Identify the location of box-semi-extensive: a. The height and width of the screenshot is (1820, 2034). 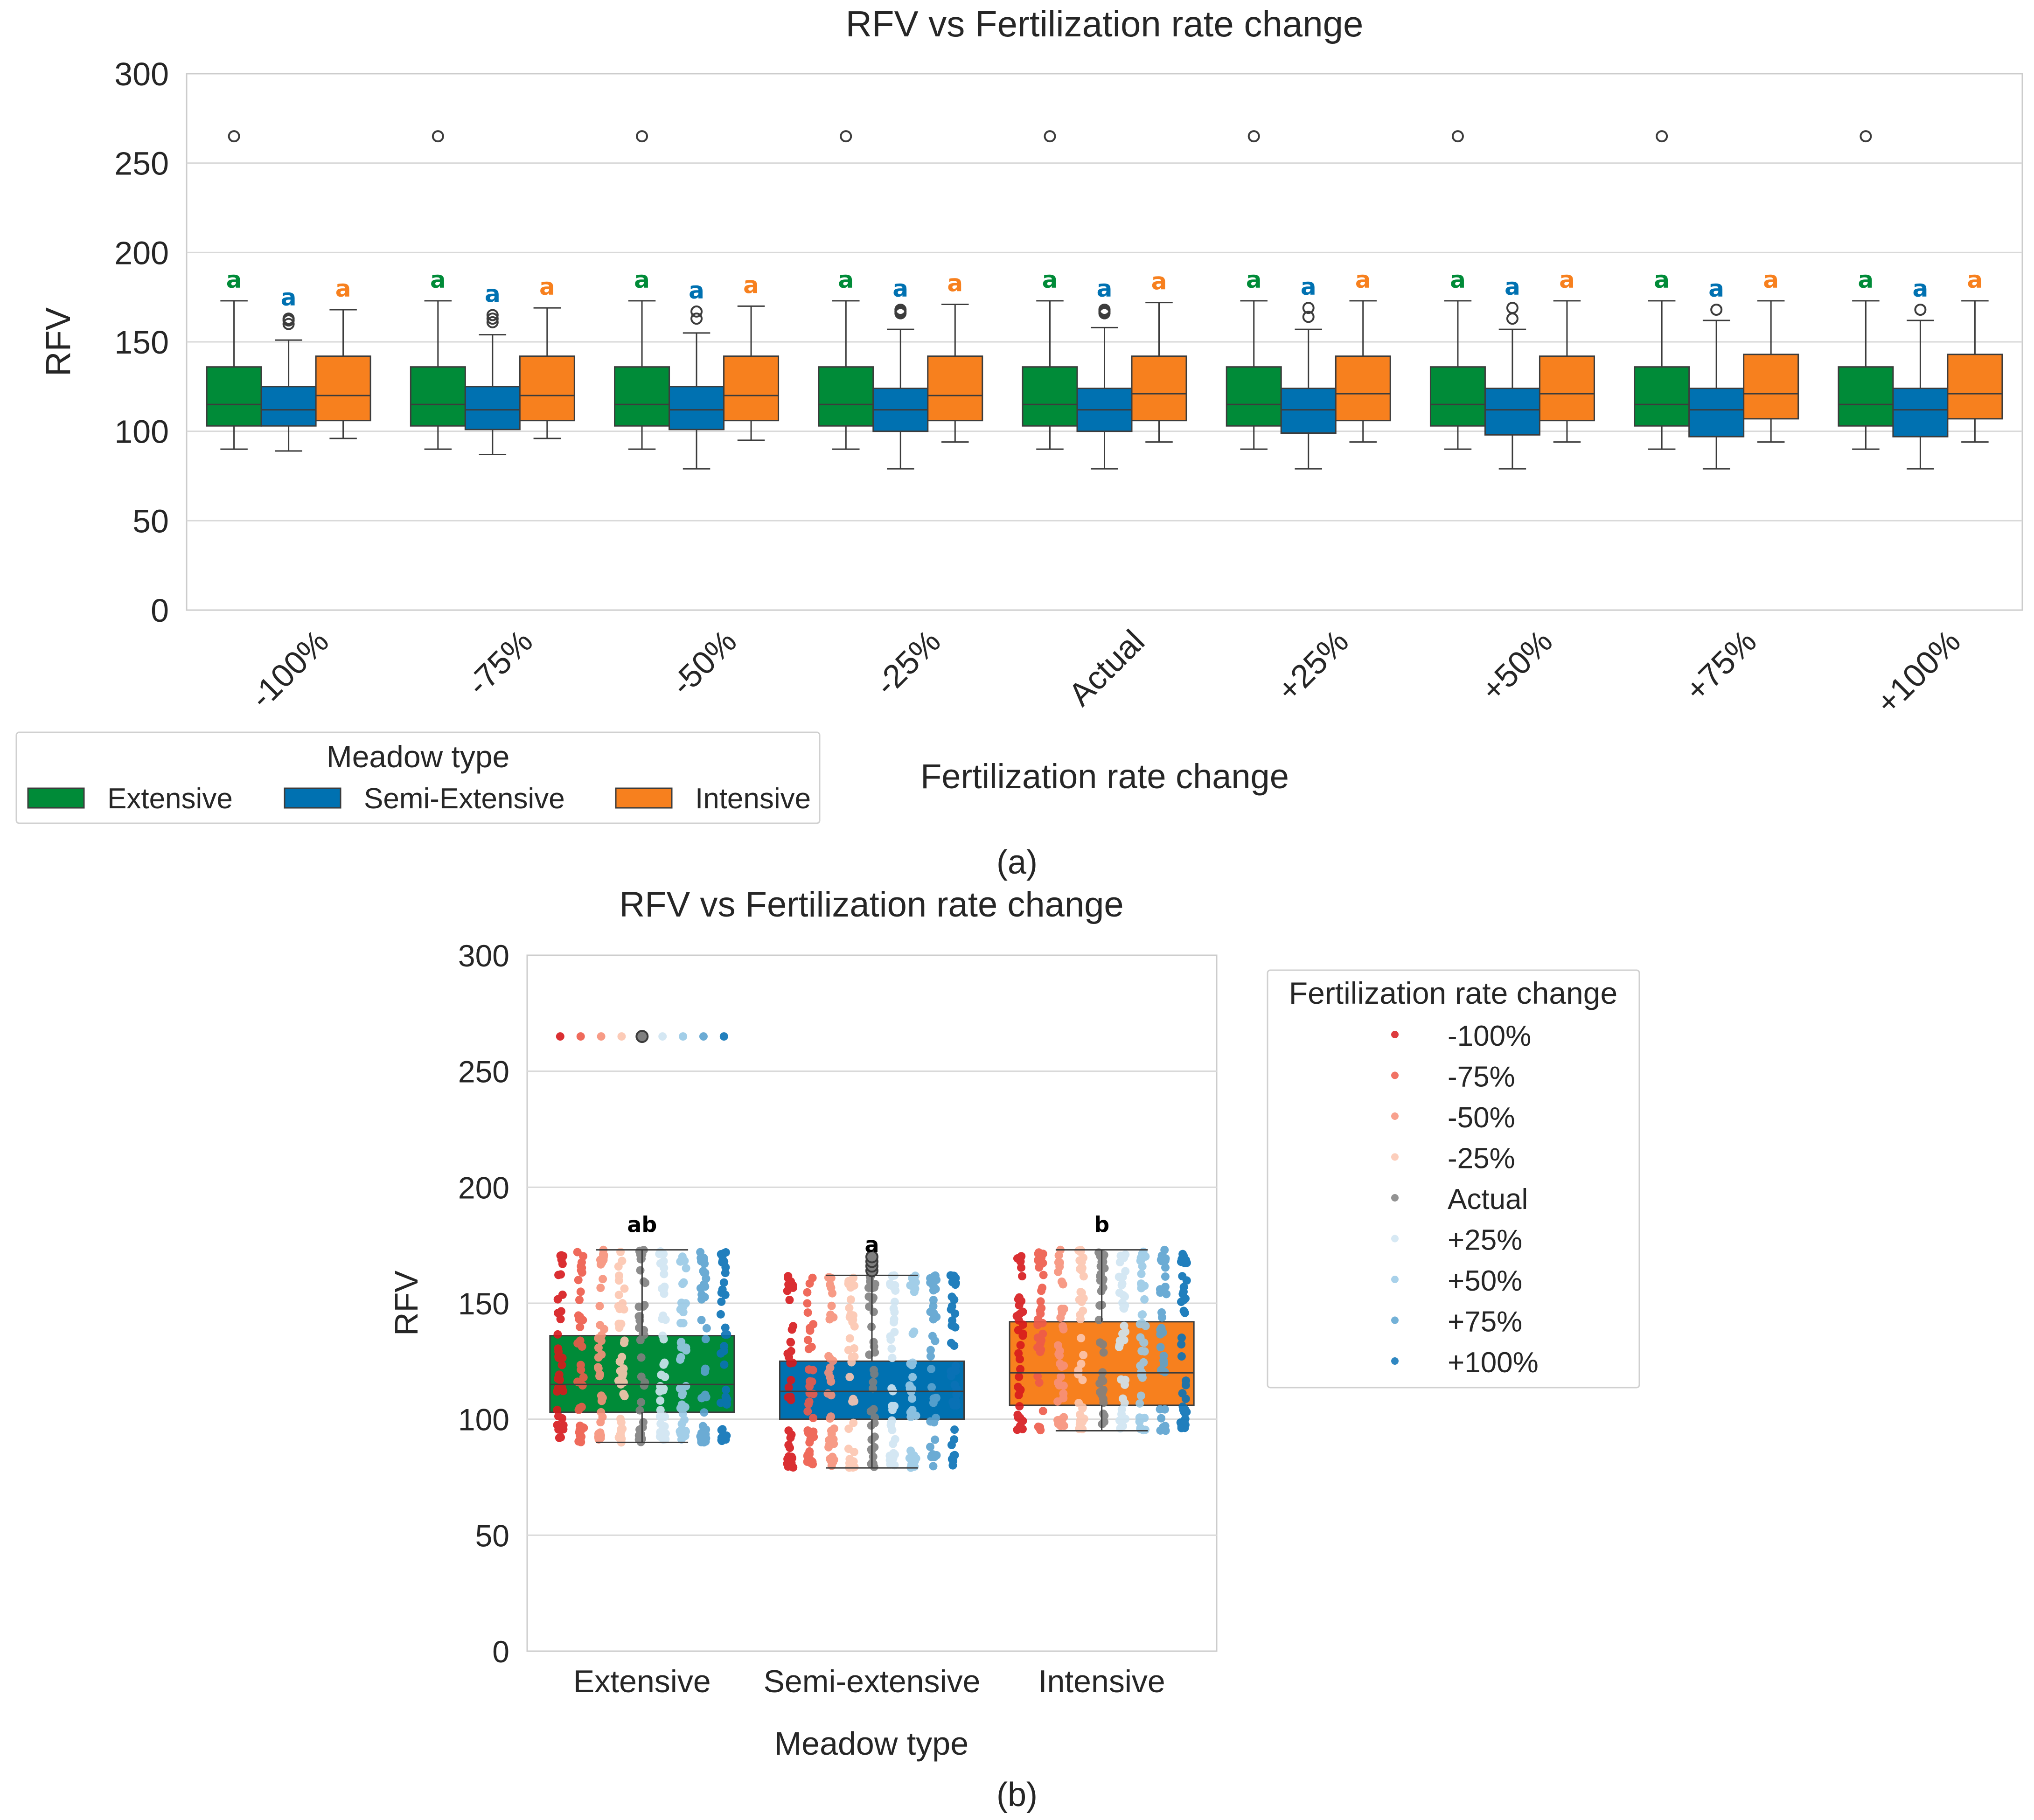
(1105, 372).